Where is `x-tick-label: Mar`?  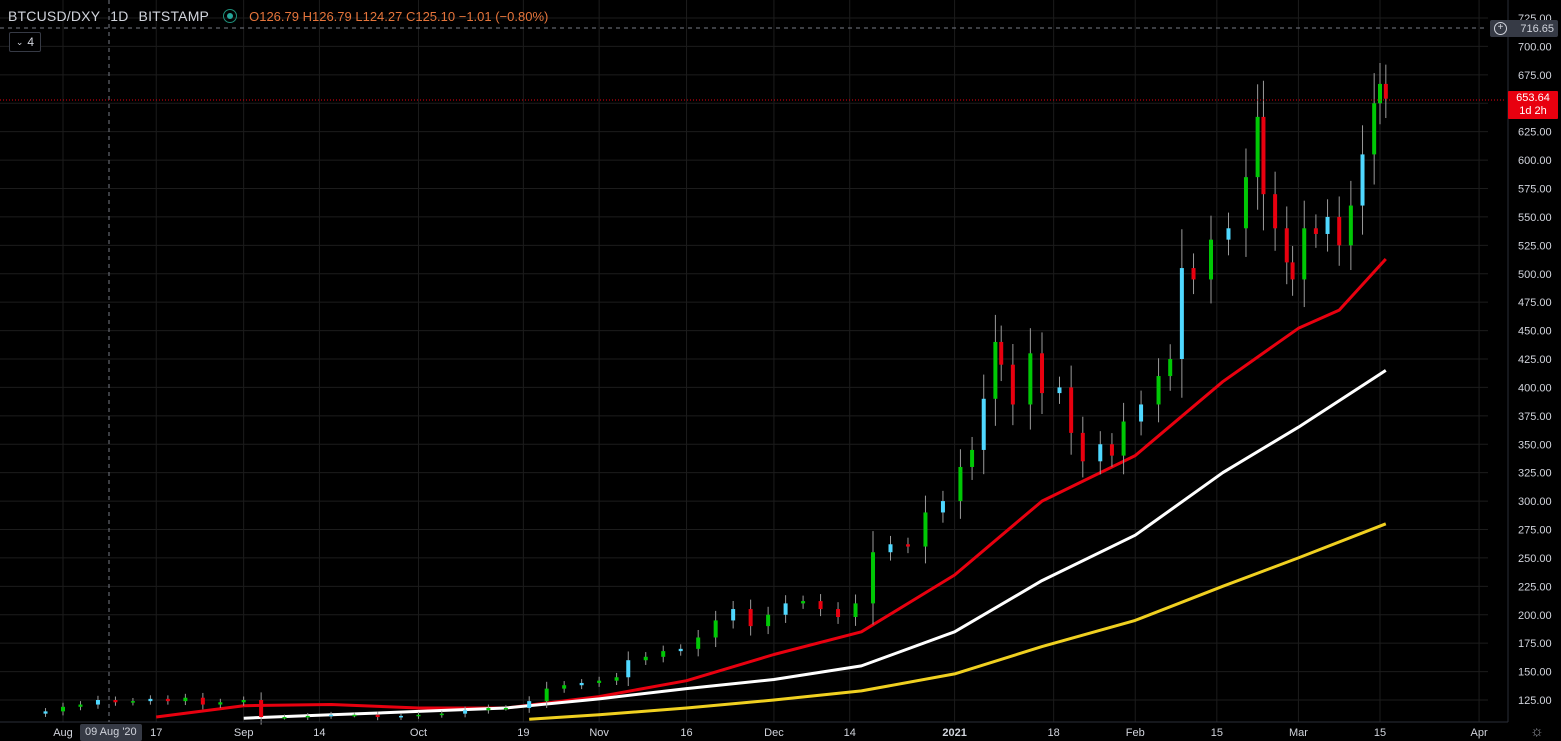
x-tick-label: Mar is located at coordinates (1298, 733).